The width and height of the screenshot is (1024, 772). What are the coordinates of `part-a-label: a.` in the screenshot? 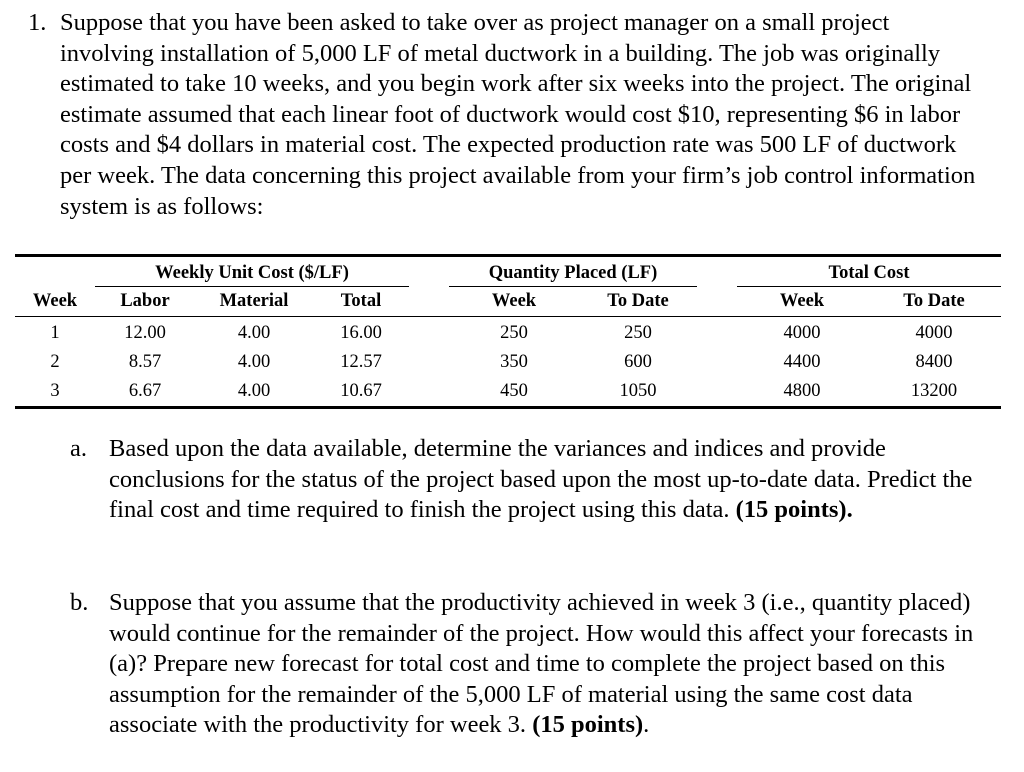 It's located at (78, 448).